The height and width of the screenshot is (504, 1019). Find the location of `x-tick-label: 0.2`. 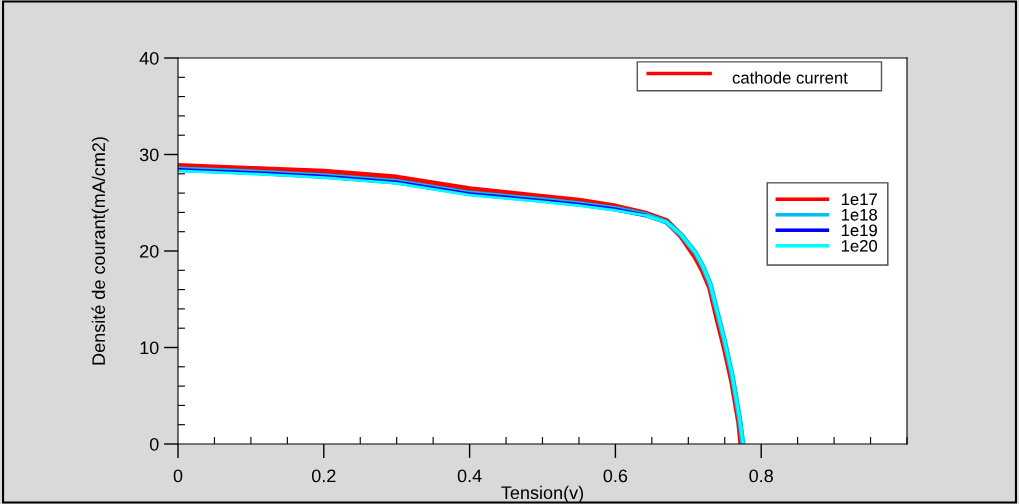

x-tick-label: 0.2 is located at coordinates (323, 476).